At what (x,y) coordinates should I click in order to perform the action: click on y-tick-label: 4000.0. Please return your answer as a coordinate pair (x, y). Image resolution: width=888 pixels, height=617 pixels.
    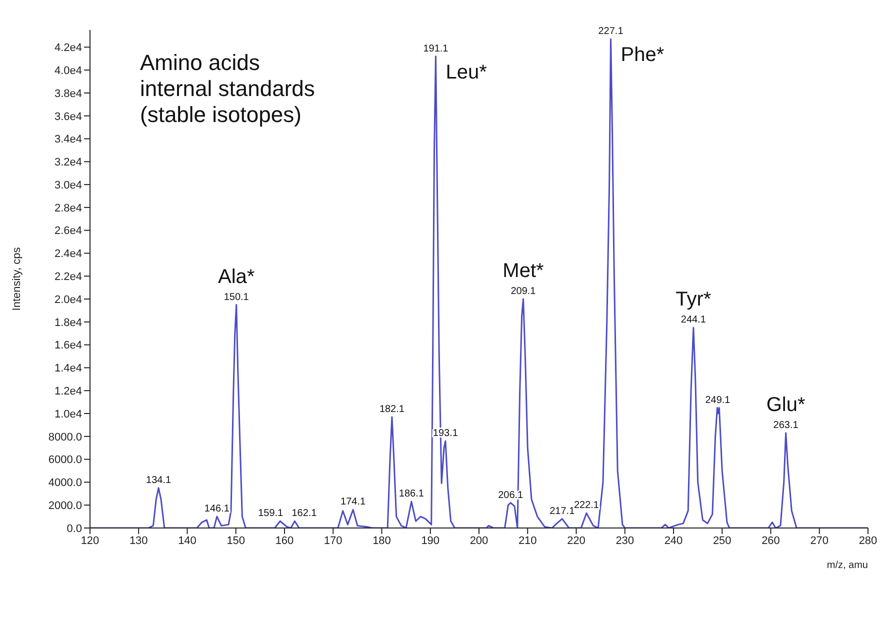
    Looking at the image, I should click on (65, 483).